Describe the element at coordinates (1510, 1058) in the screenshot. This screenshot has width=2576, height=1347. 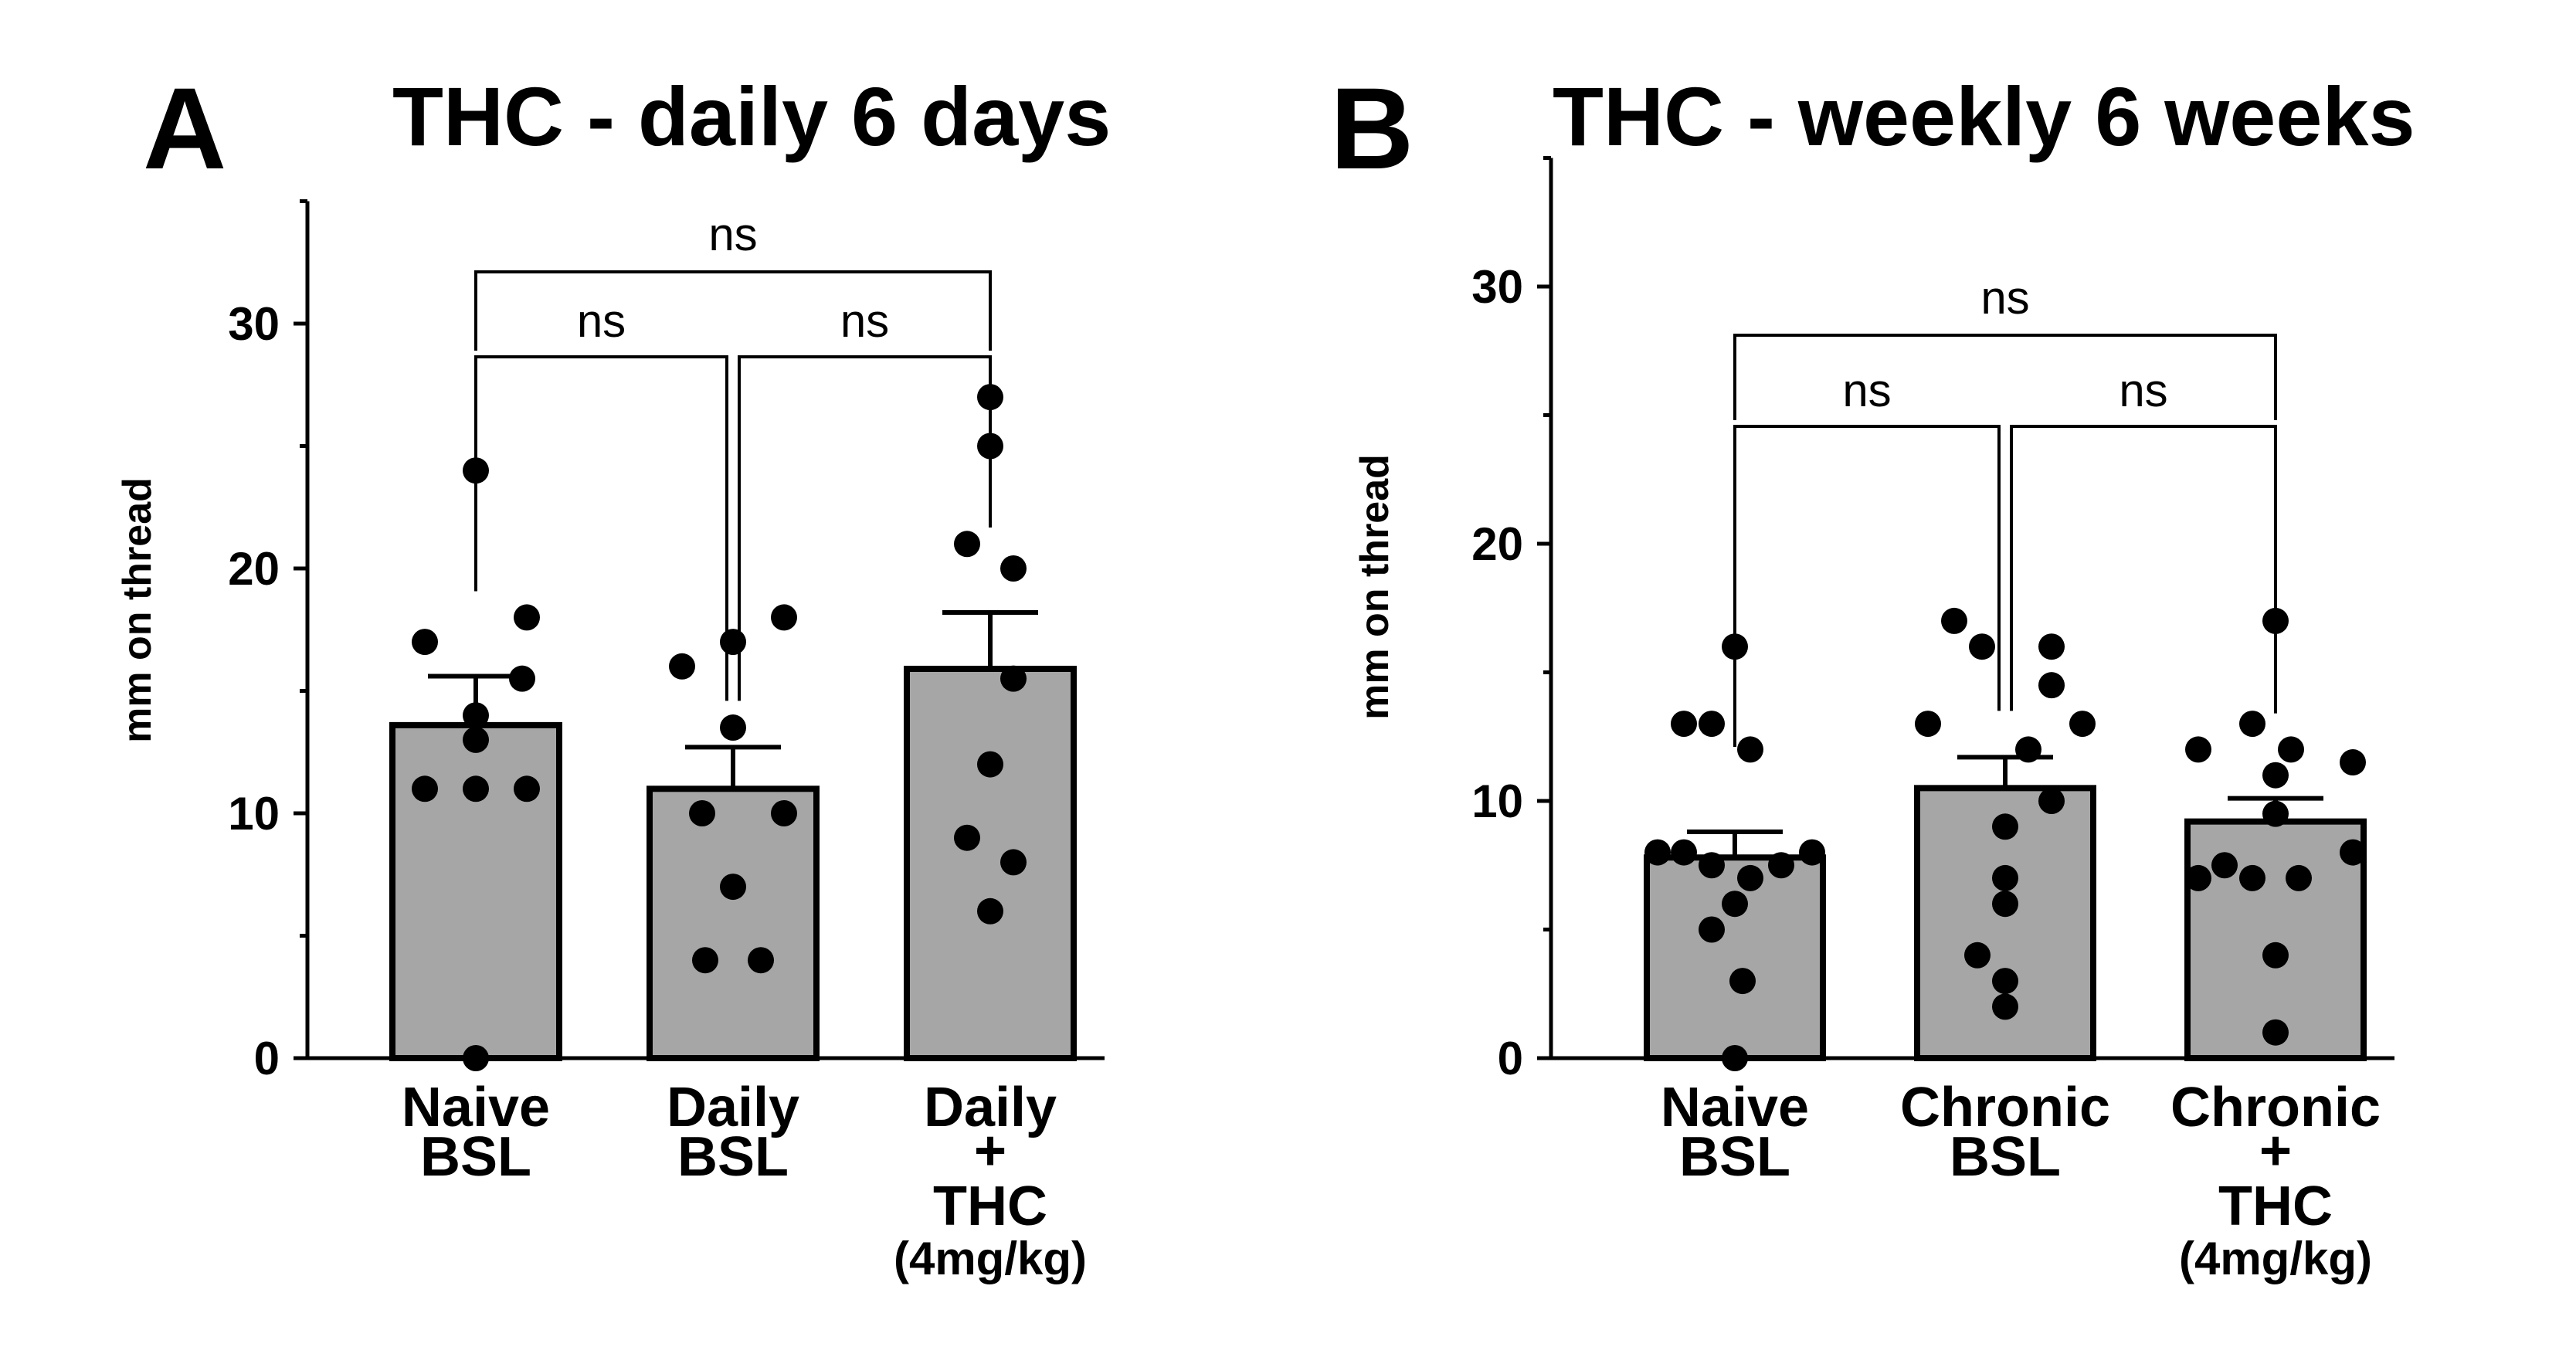
I see `y-tick-label: 0` at that location.